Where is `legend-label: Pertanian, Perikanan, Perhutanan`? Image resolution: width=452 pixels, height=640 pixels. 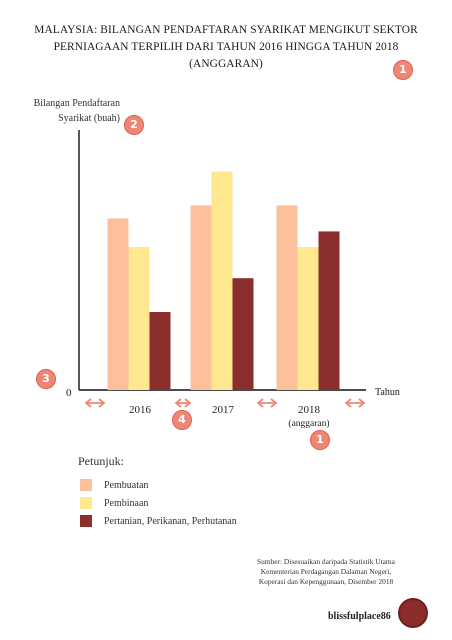 legend-label: Pertanian, Perikanan, Perhutanan is located at coordinates (170, 521).